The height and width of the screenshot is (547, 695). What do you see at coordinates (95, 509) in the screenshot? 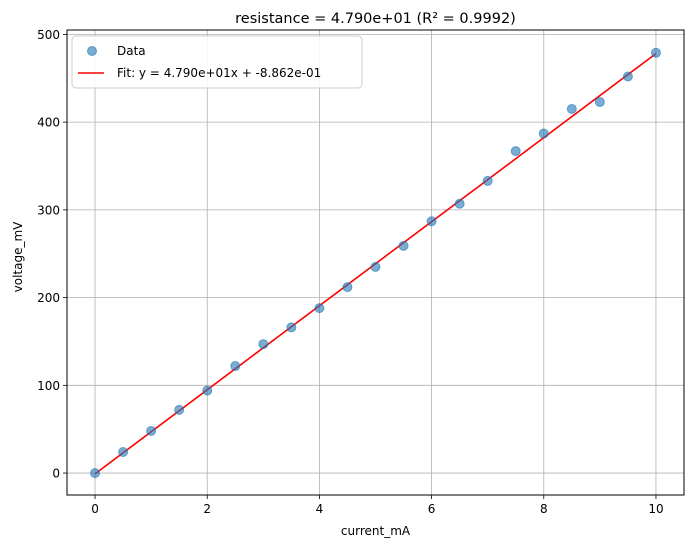
I see `x-tick-label: 0` at bounding box center [95, 509].